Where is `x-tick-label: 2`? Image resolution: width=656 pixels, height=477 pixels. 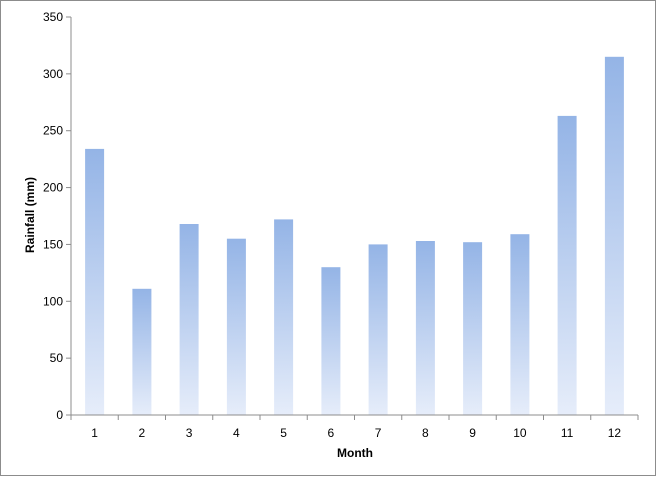 x-tick-label: 2 is located at coordinates (142, 433).